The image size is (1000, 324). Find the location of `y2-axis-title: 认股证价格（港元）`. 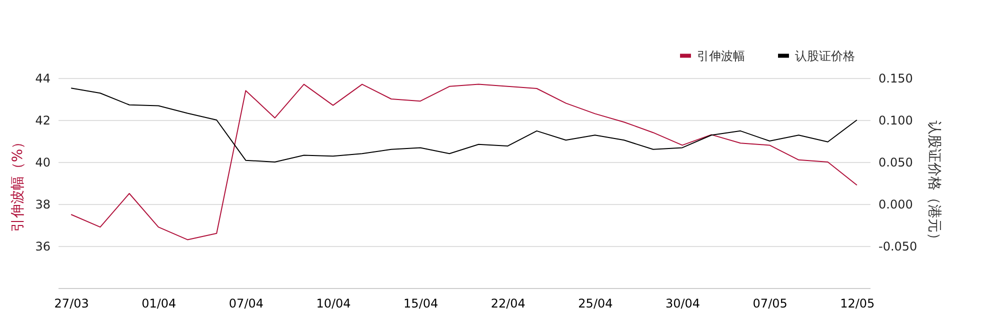

y2-axis-title: 认股证价格（港元） is located at coordinates (934, 183).